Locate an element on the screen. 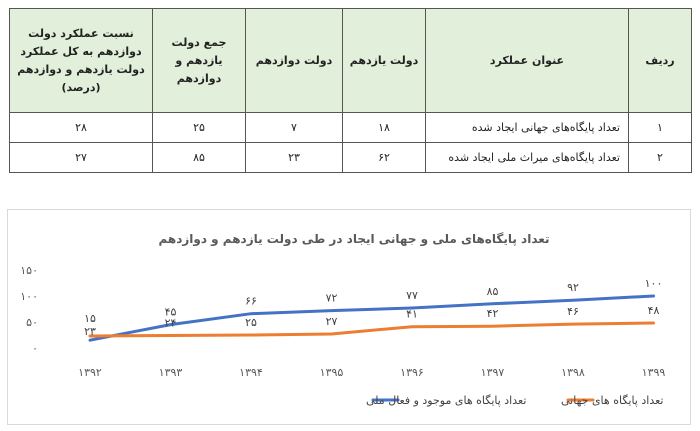 The width and height of the screenshot is (700, 431). data-label: ۲۳ is located at coordinates (90, 331).